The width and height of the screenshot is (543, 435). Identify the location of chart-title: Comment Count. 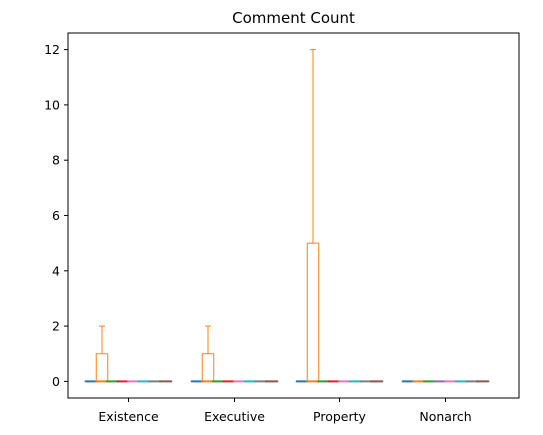
(293, 18).